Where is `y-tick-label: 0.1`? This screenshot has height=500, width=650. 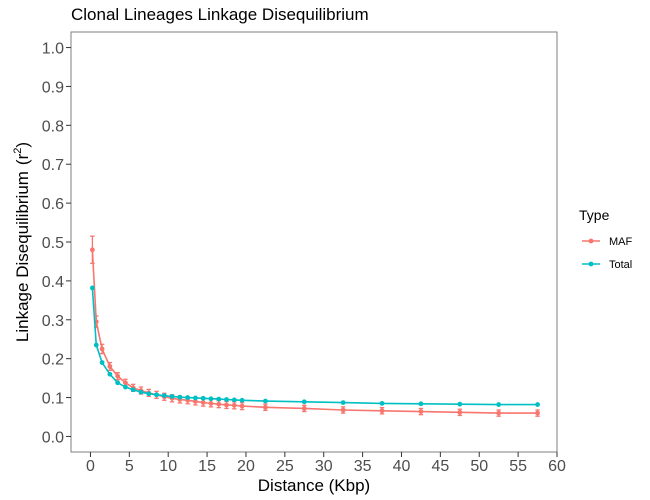
y-tick-label: 0.1 is located at coordinates (53, 399).